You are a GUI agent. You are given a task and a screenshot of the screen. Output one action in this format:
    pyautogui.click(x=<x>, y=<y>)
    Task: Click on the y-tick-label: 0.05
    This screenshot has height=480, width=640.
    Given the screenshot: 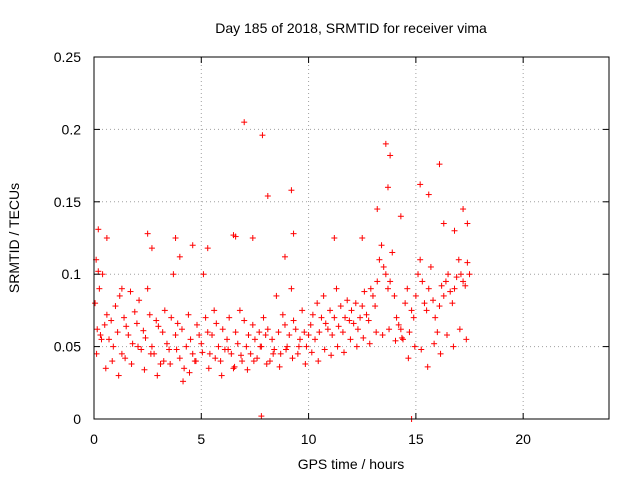 What is the action you would take?
    pyautogui.click(x=67, y=347)
    